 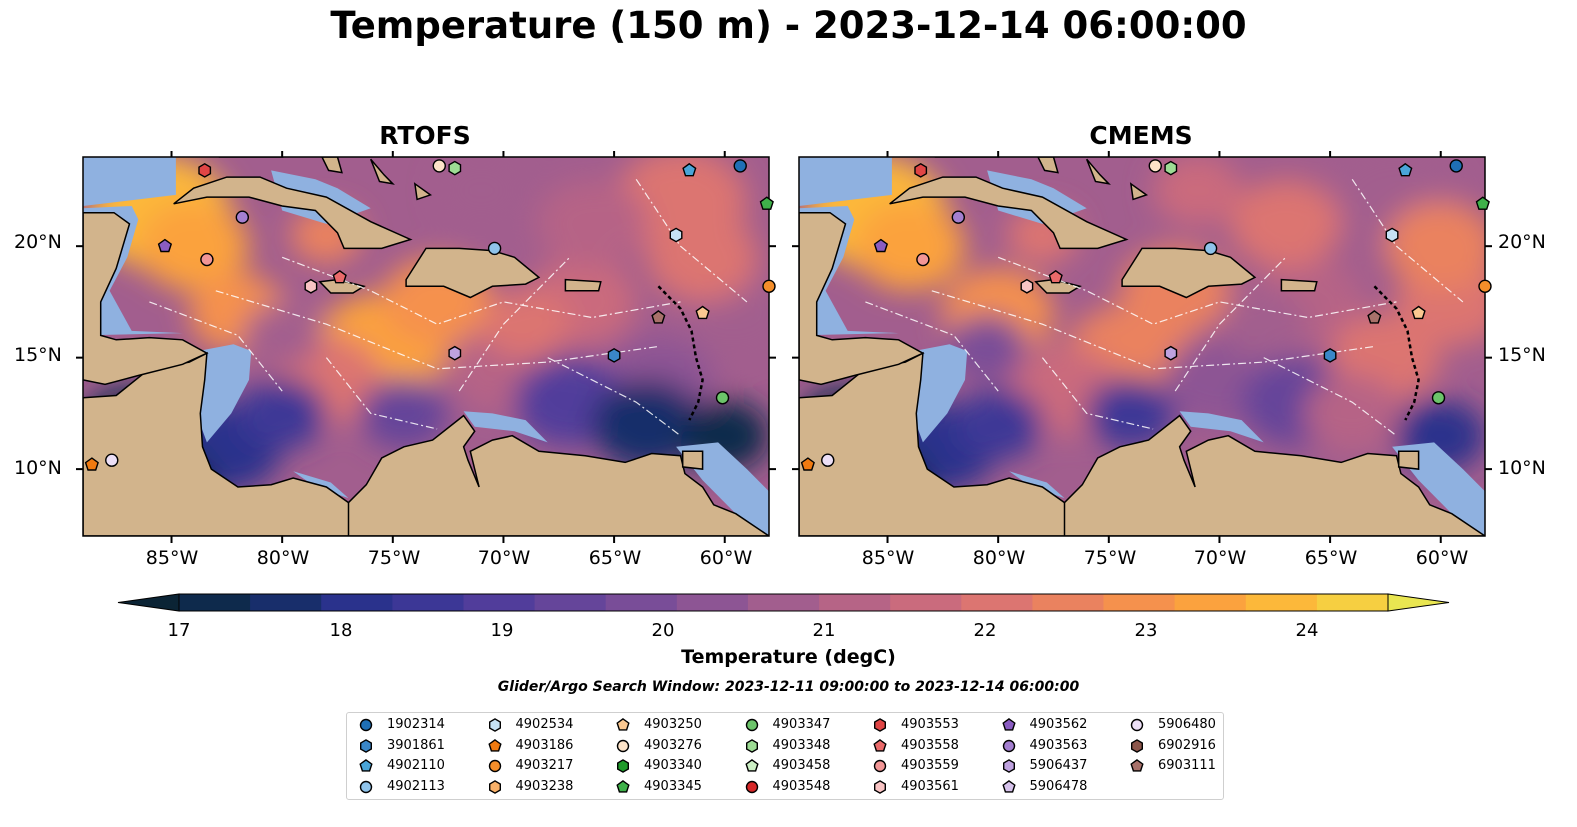 I want to click on lat-label-20n-left: 20°N, so click(x=38, y=242).